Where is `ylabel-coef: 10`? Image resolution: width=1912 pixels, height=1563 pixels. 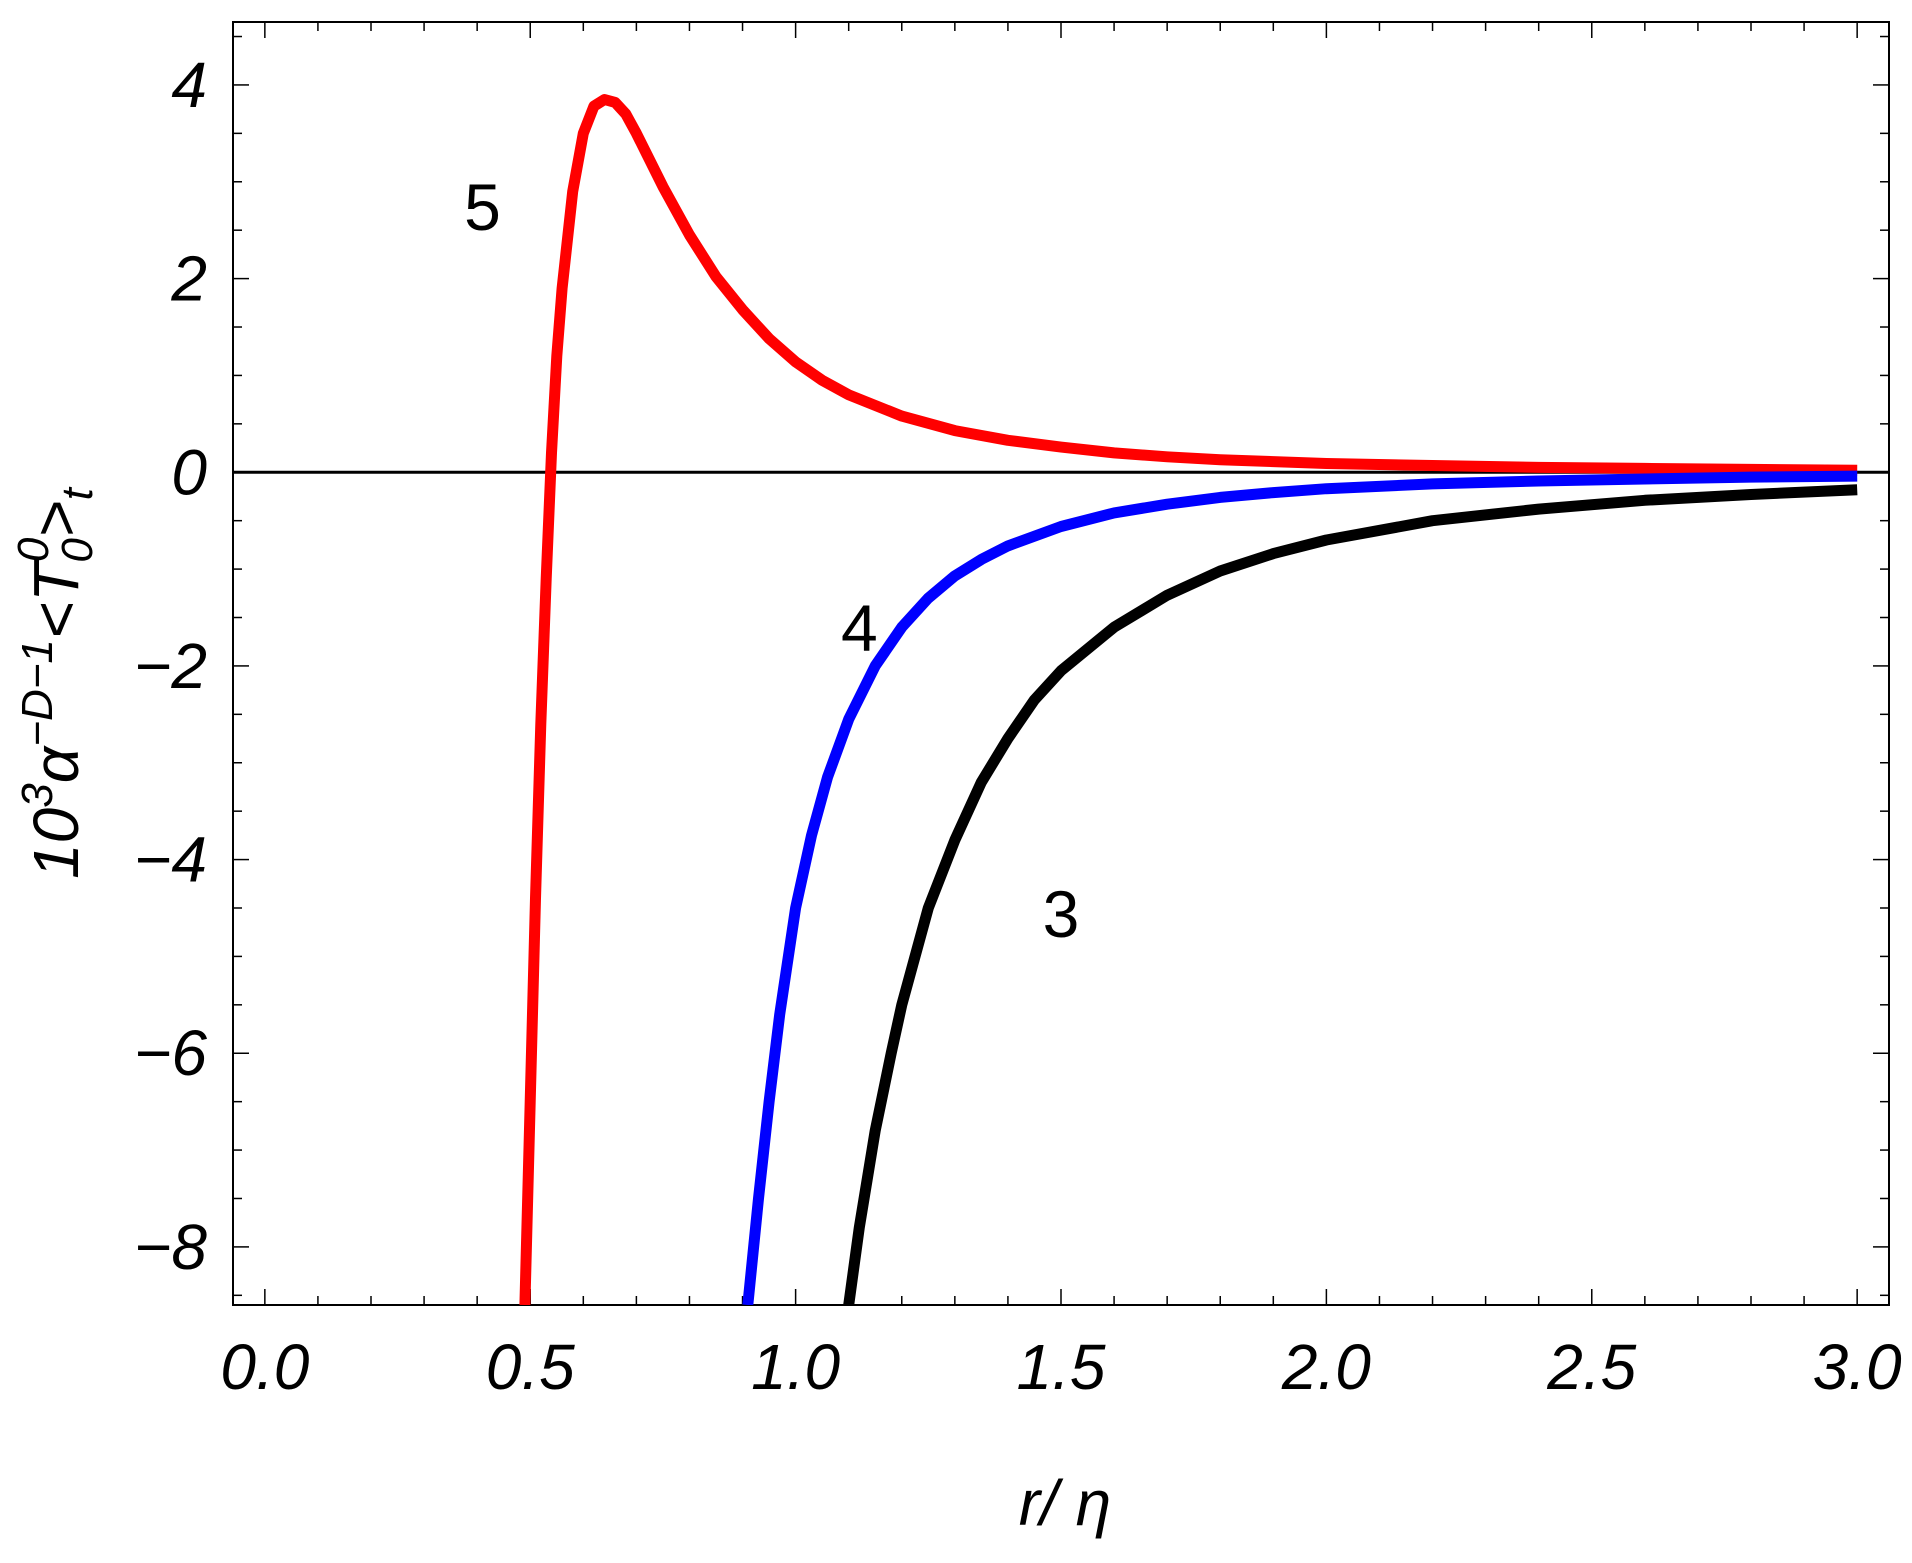
ylabel-coef: 10 is located at coordinates (56, 843).